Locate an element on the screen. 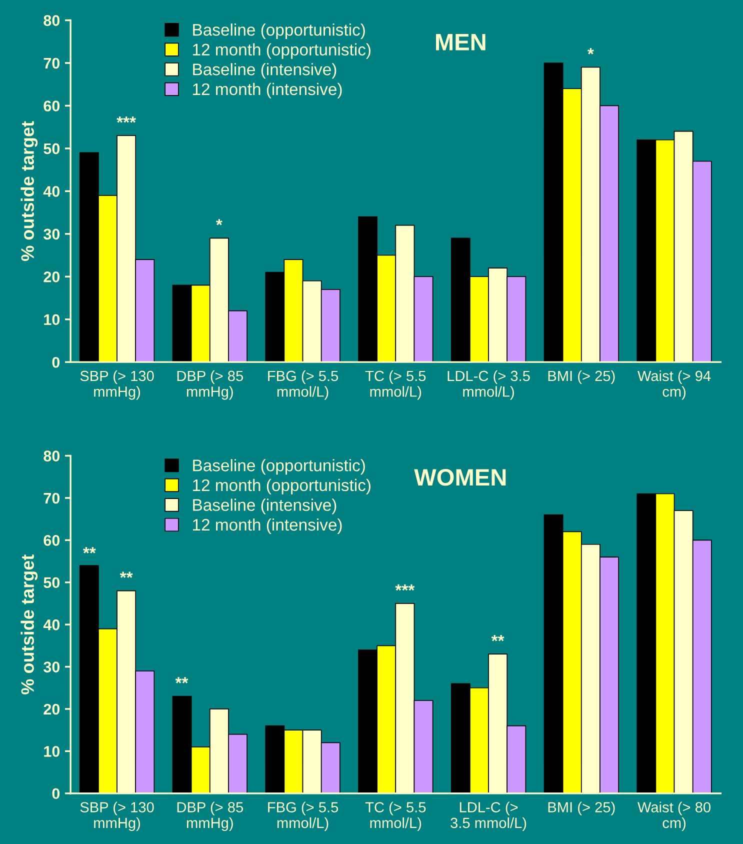  x-tick-label: Waist (> 94 cm) is located at coordinates (674, 385).